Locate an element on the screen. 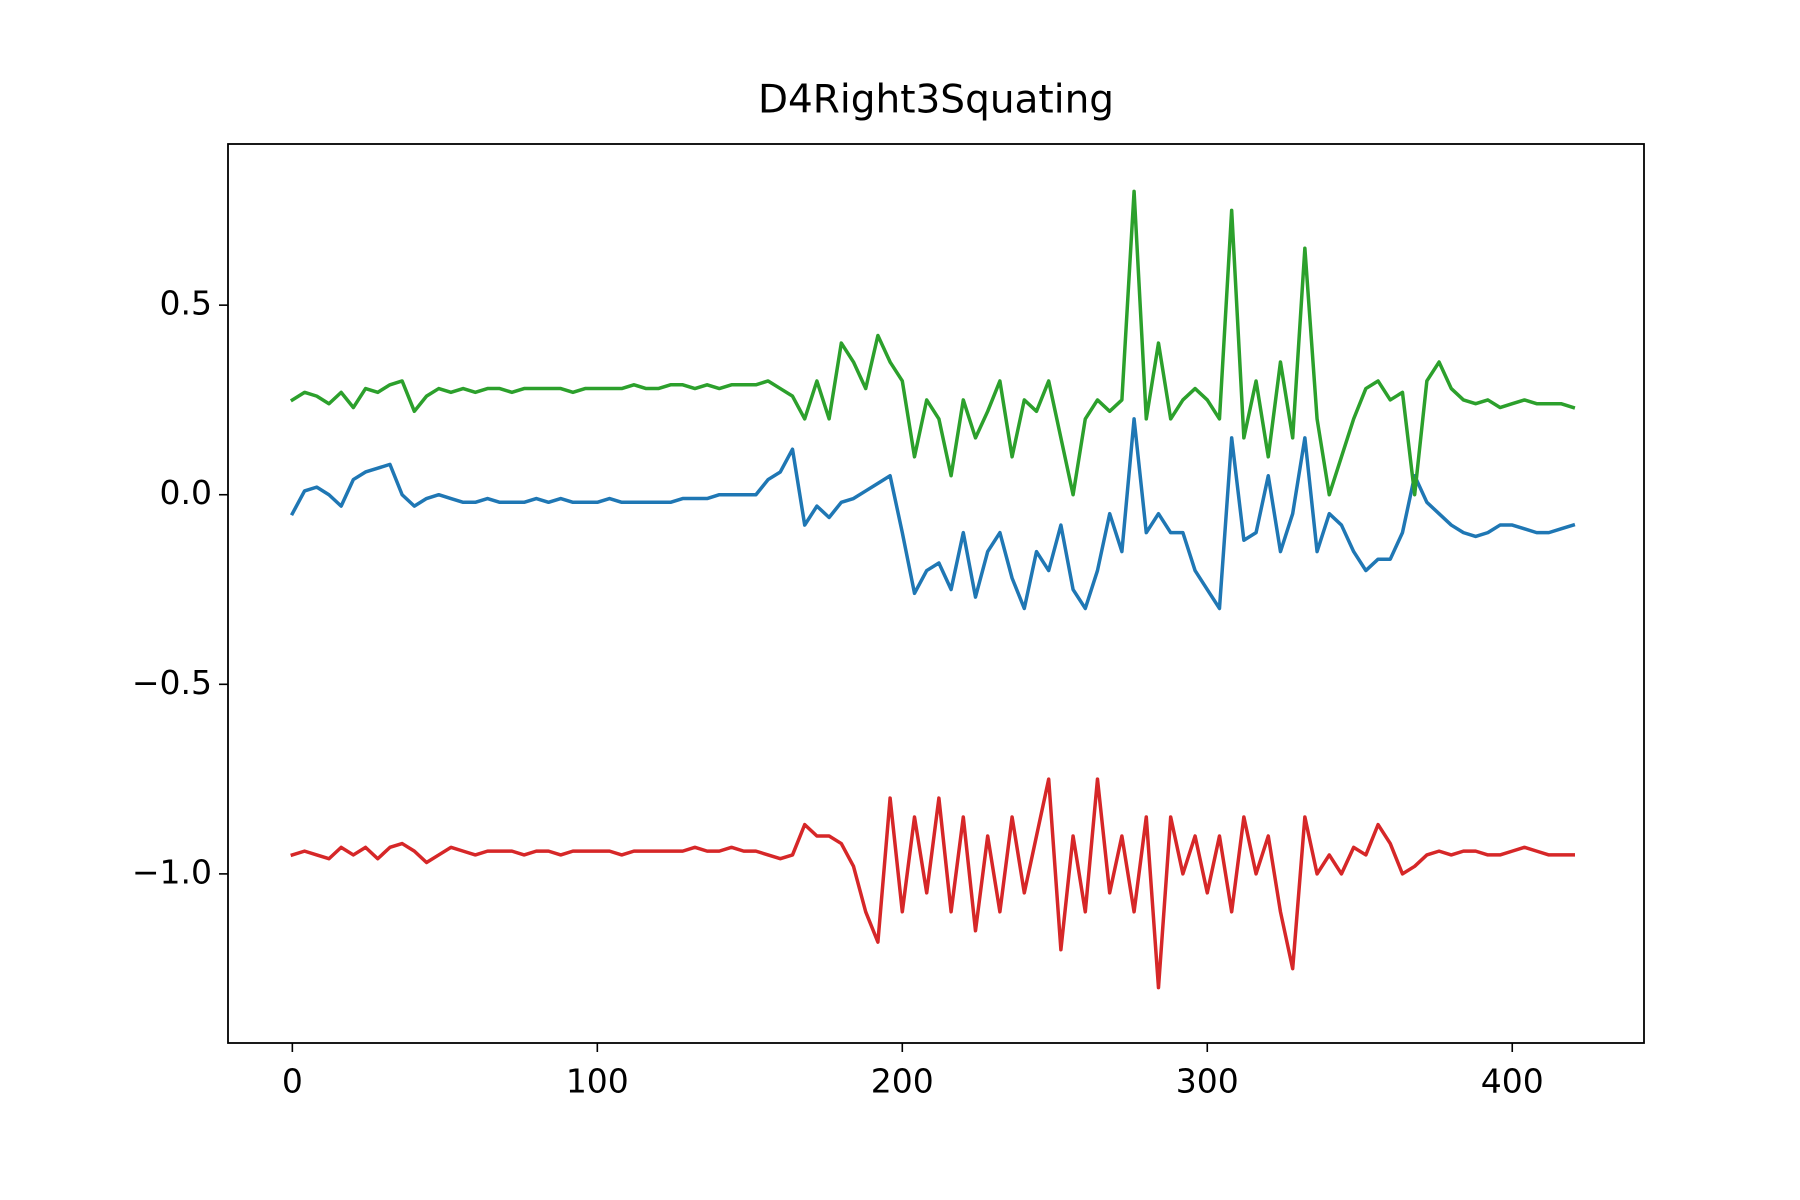 The width and height of the screenshot is (1800, 1200). y-tick-label: −1.0 is located at coordinates (172, 871).